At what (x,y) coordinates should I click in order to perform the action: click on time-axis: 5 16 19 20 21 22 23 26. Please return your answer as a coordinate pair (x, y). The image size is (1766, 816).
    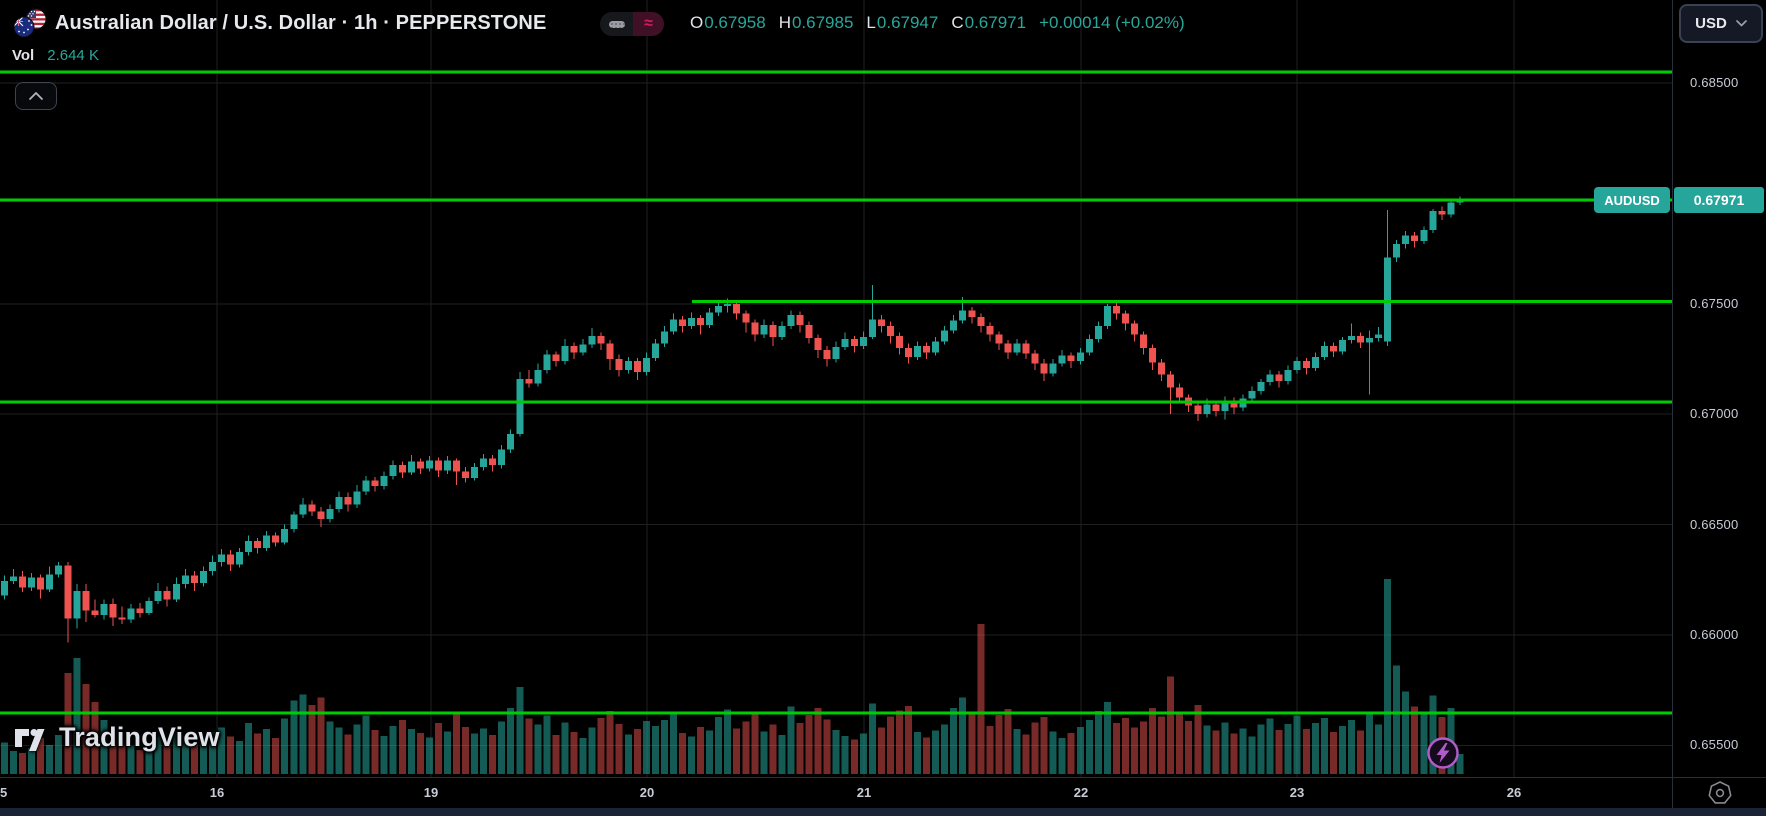
    Looking at the image, I should click on (836, 792).